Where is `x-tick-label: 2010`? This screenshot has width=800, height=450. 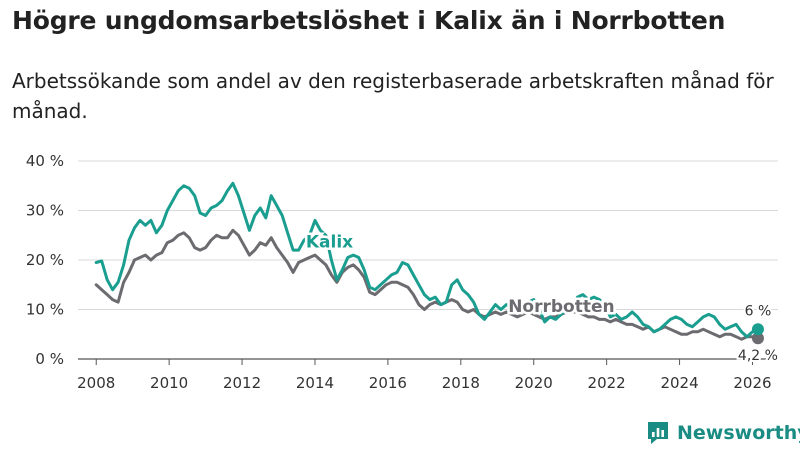 x-tick-label: 2010 is located at coordinates (169, 383).